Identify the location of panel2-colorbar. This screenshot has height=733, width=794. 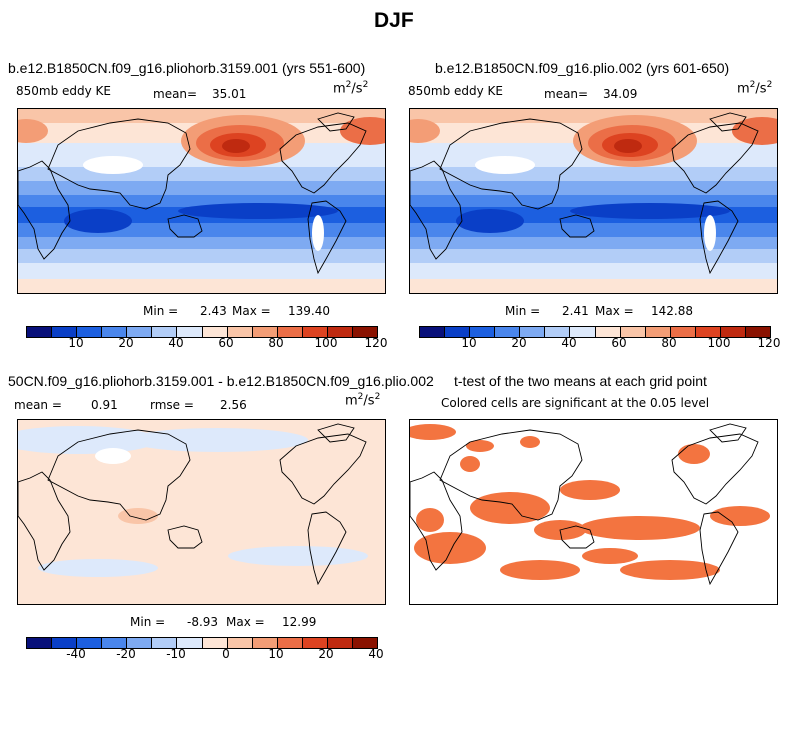
(595, 332).